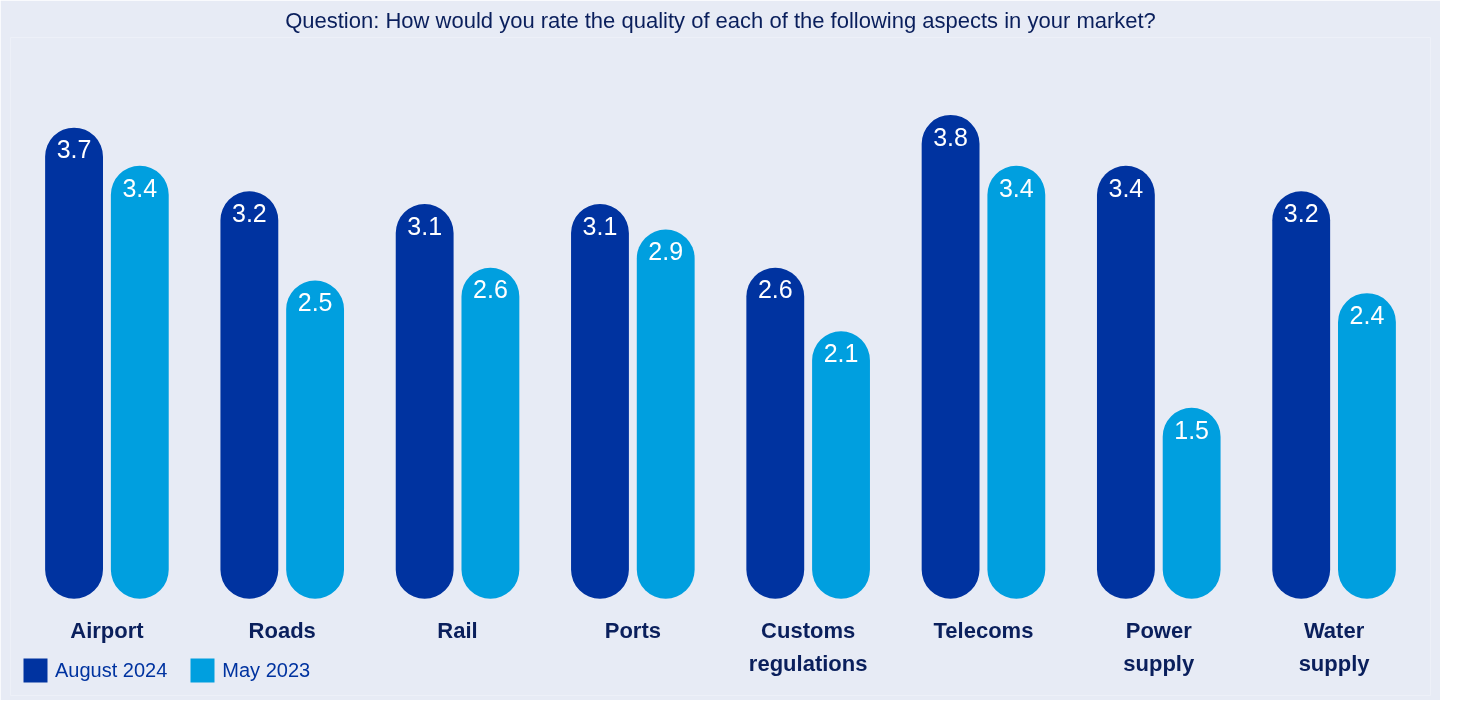 The height and width of the screenshot is (711, 1468). What do you see at coordinates (111, 670) in the screenshot?
I see `legend-label: August 2024` at bounding box center [111, 670].